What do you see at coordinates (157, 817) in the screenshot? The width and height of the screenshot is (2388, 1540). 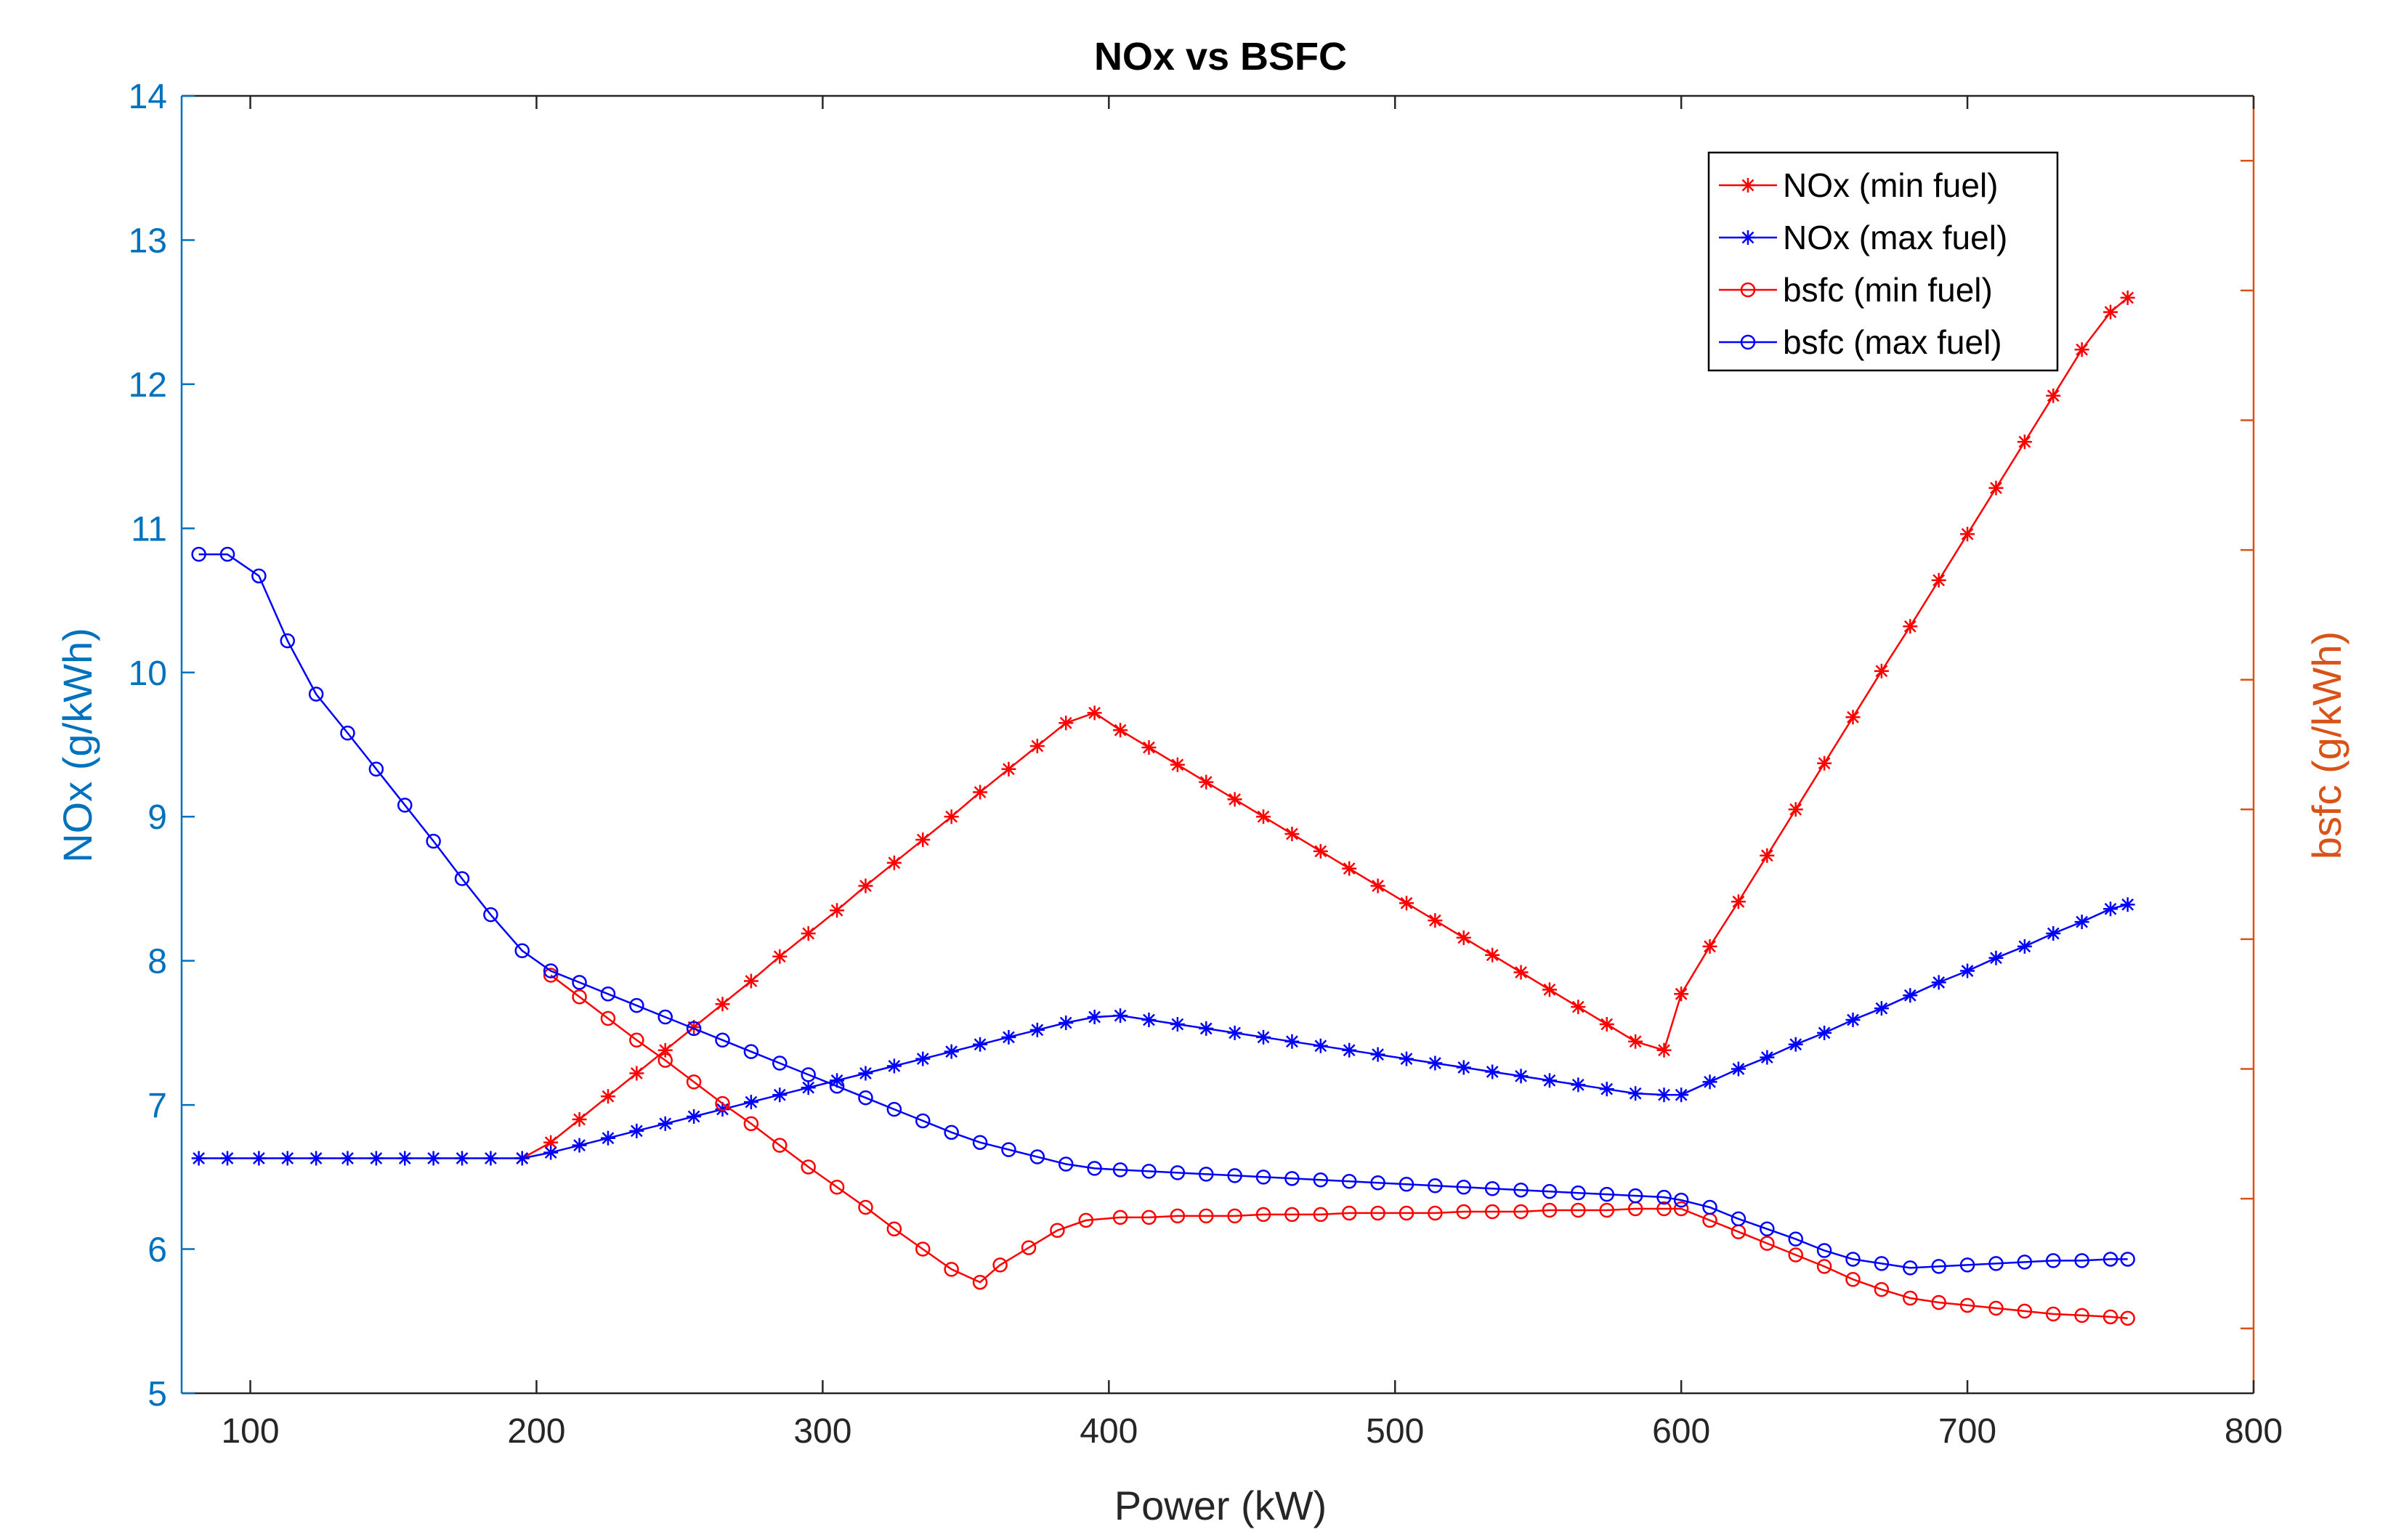 I see `y-tick-label-left: 9` at bounding box center [157, 817].